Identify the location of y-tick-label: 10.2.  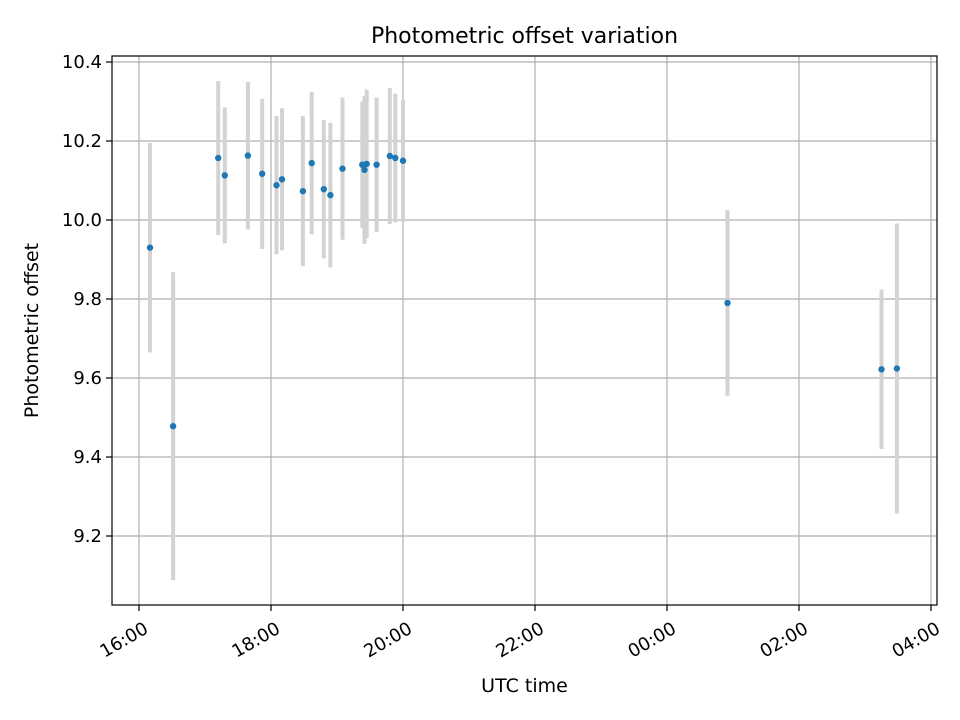
(82, 141).